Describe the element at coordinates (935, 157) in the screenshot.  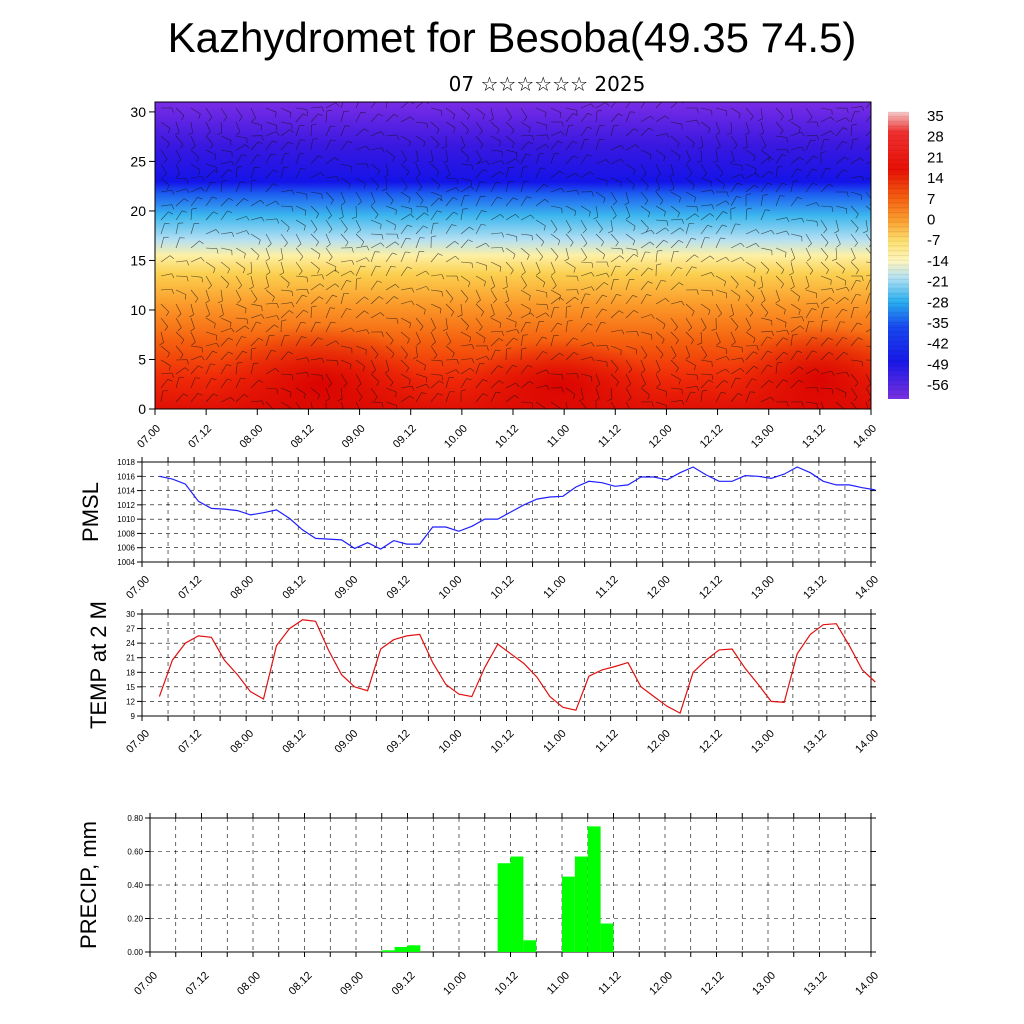
I see `colorbar-label: 21` at that location.